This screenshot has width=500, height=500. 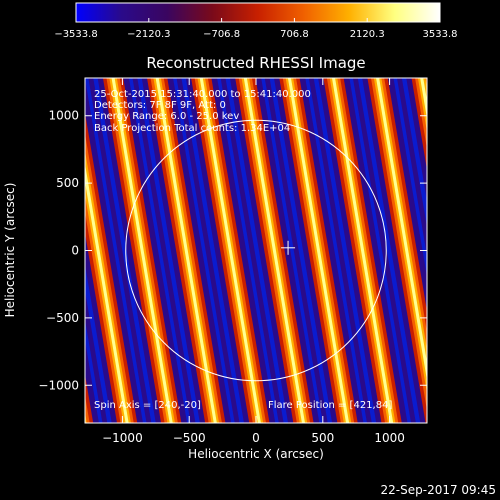 What do you see at coordinates (440, 34) in the screenshot?
I see `colorbar-tick-label: 3533.8` at bounding box center [440, 34].